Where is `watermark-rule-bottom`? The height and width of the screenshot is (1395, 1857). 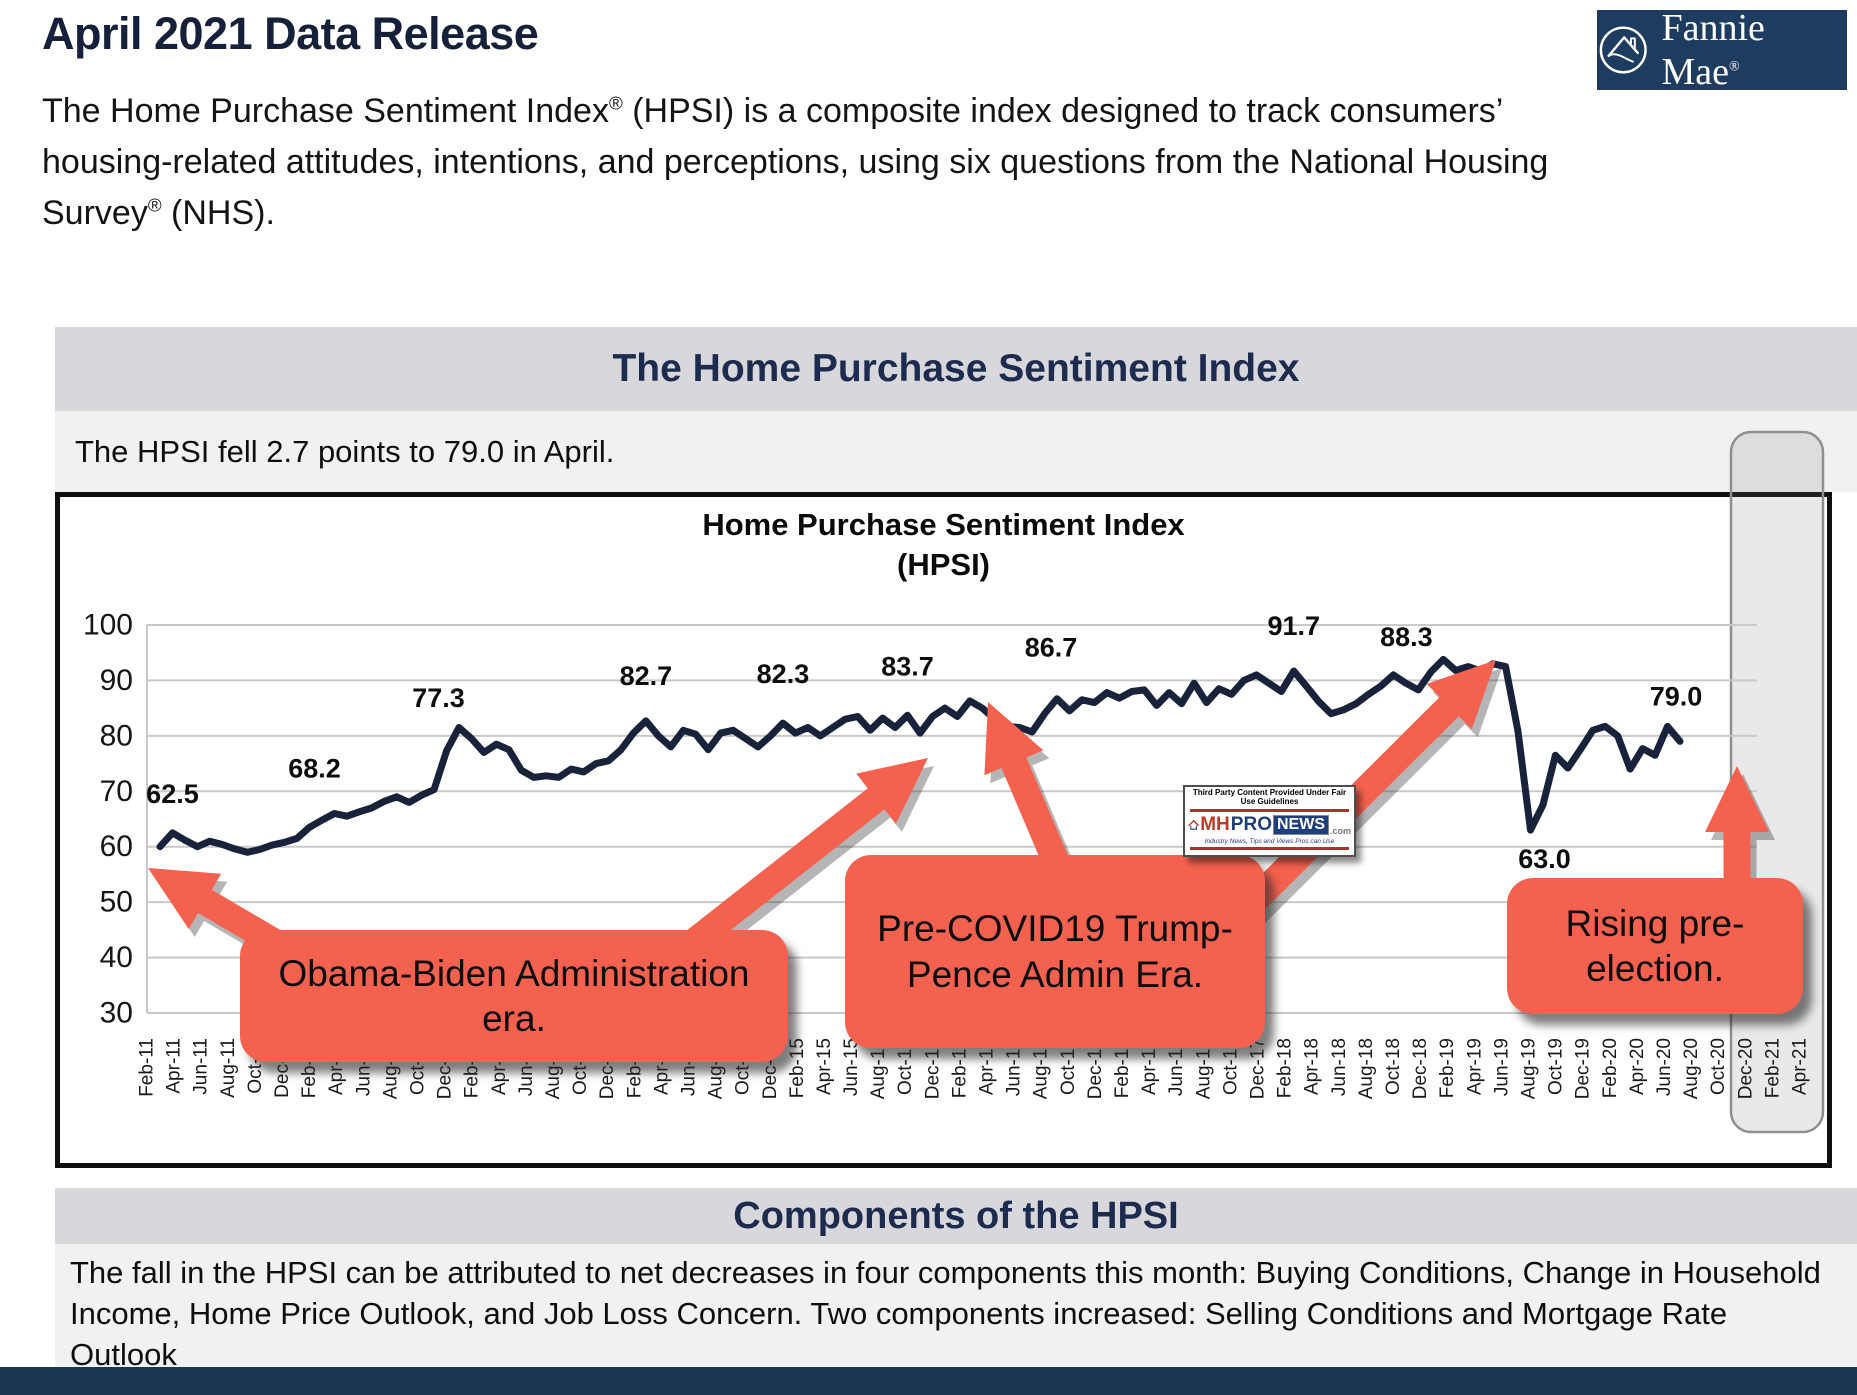 watermark-rule-bottom is located at coordinates (1269, 848).